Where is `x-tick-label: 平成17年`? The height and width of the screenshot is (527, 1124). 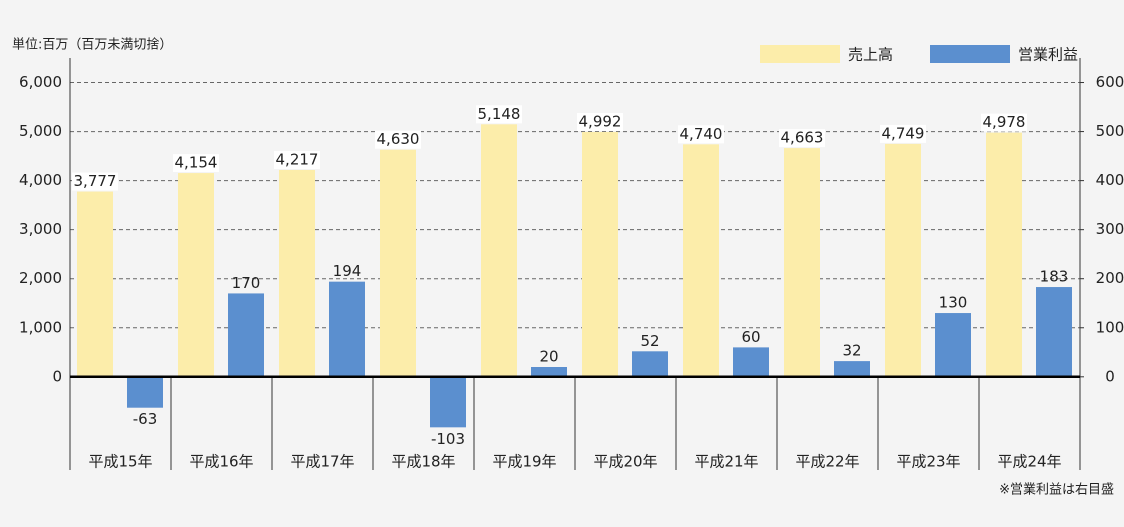 x-tick-label: 平成17年 is located at coordinates (322, 462).